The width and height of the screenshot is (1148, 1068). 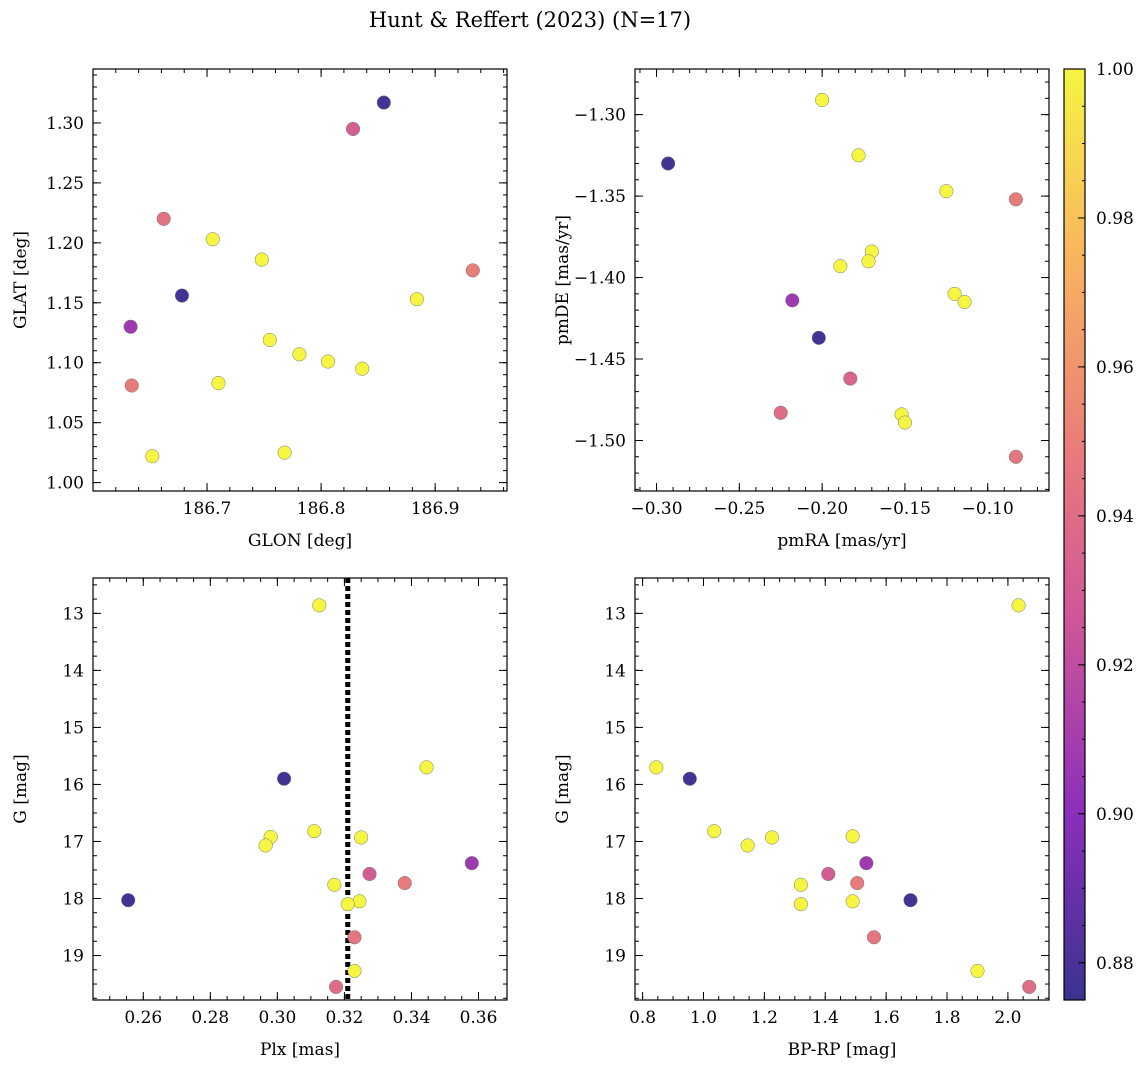 I want to click on x-axis-label: Plx [mas], so click(x=300, y=1050).